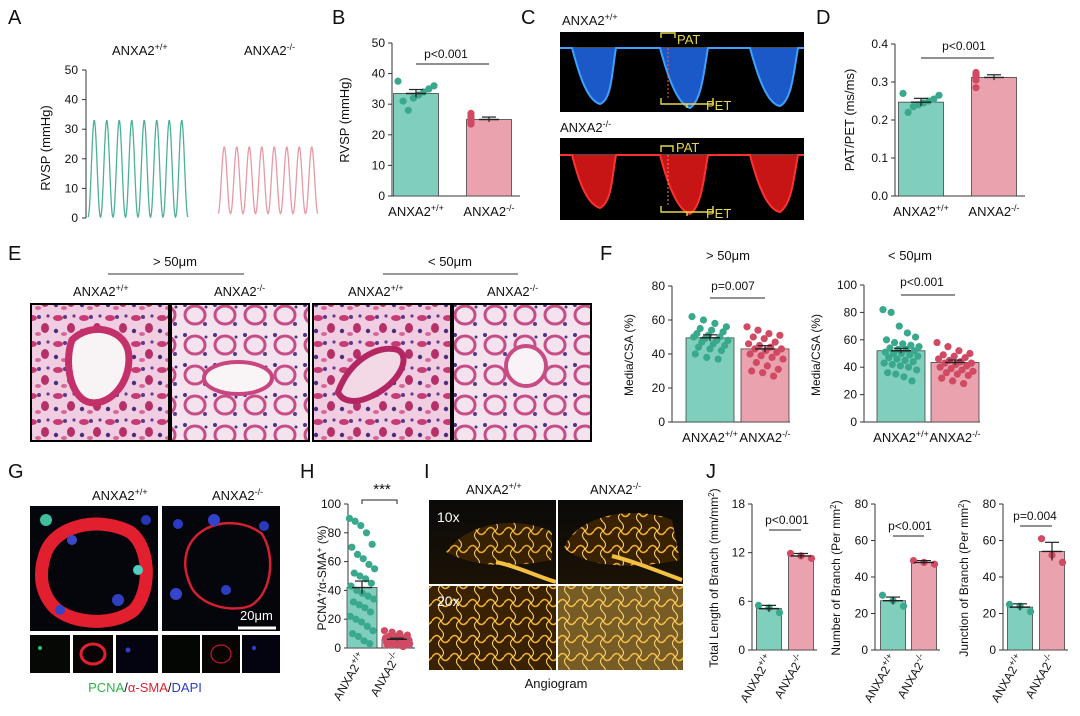  I want to click on panel-letter-i: I, so click(427, 472).